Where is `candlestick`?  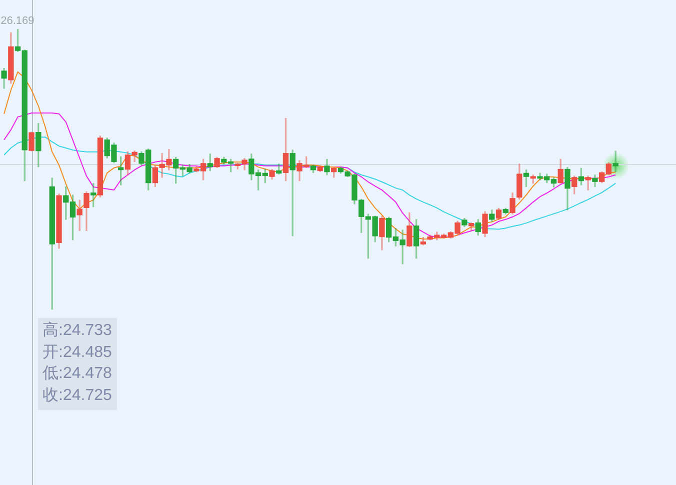 candlestick is located at coordinates (615, 161).